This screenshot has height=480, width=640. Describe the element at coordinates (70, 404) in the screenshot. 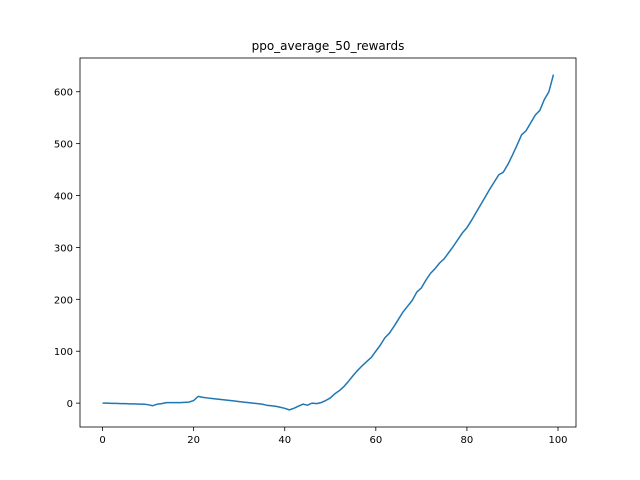

I see `y-tick-label: 0` at that location.